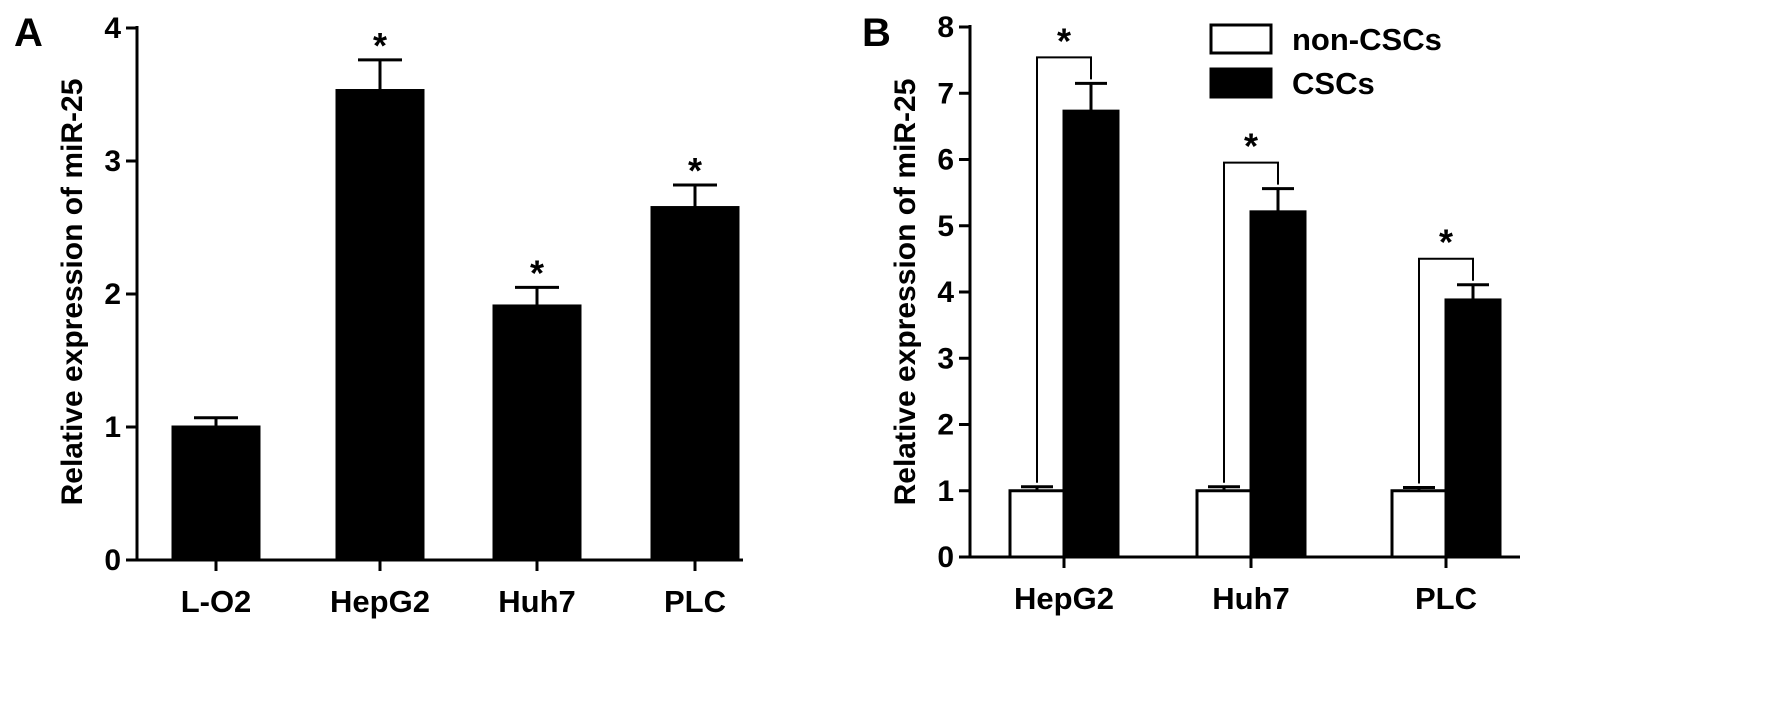 This screenshot has width=1772, height=709. I want to click on y-tick-label: 5, so click(945, 226).